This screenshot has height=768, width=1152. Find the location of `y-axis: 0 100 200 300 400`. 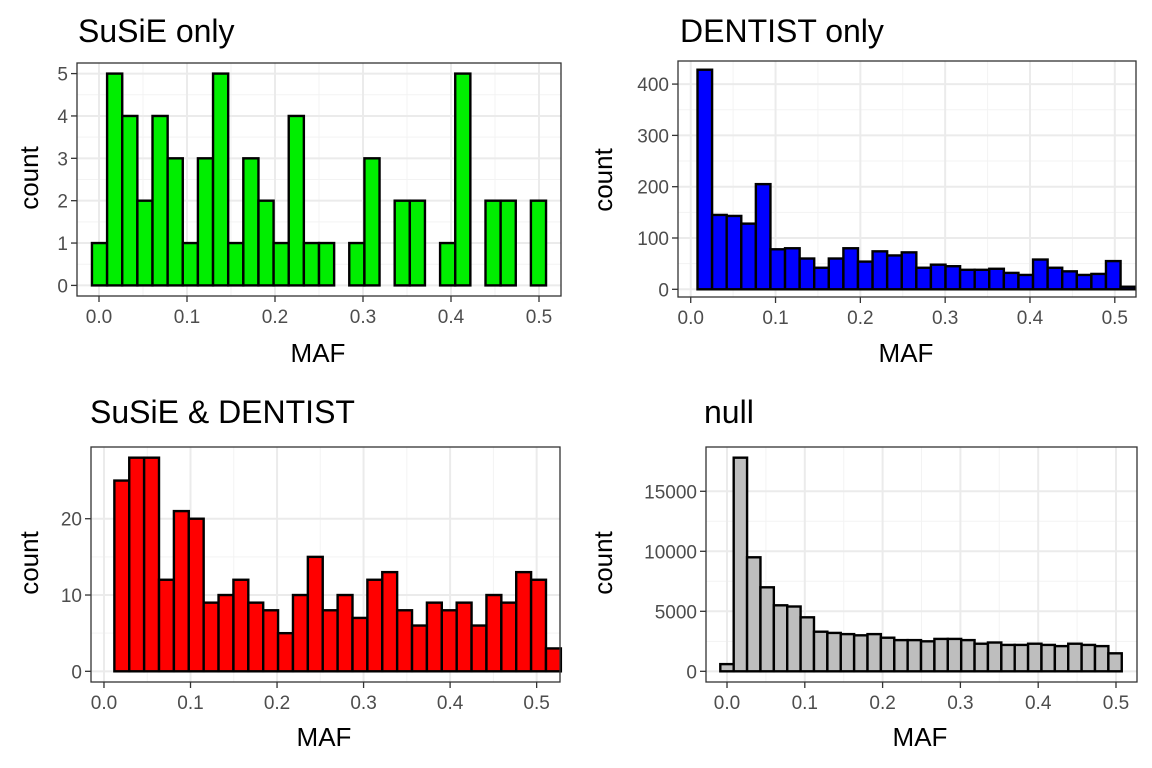

y-axis: 0 100 200 300 400 is located at coordinates (657, 188).